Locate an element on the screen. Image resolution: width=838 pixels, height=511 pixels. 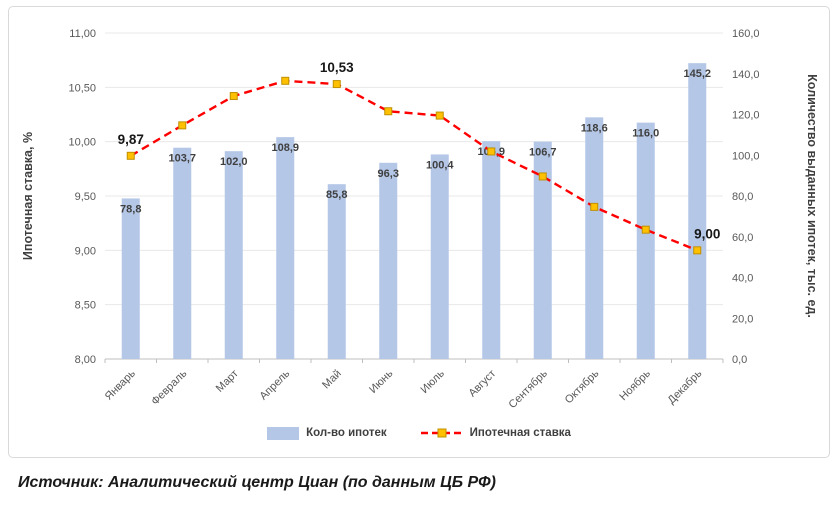
legend-line-sample is located at coordinates (441, 433).